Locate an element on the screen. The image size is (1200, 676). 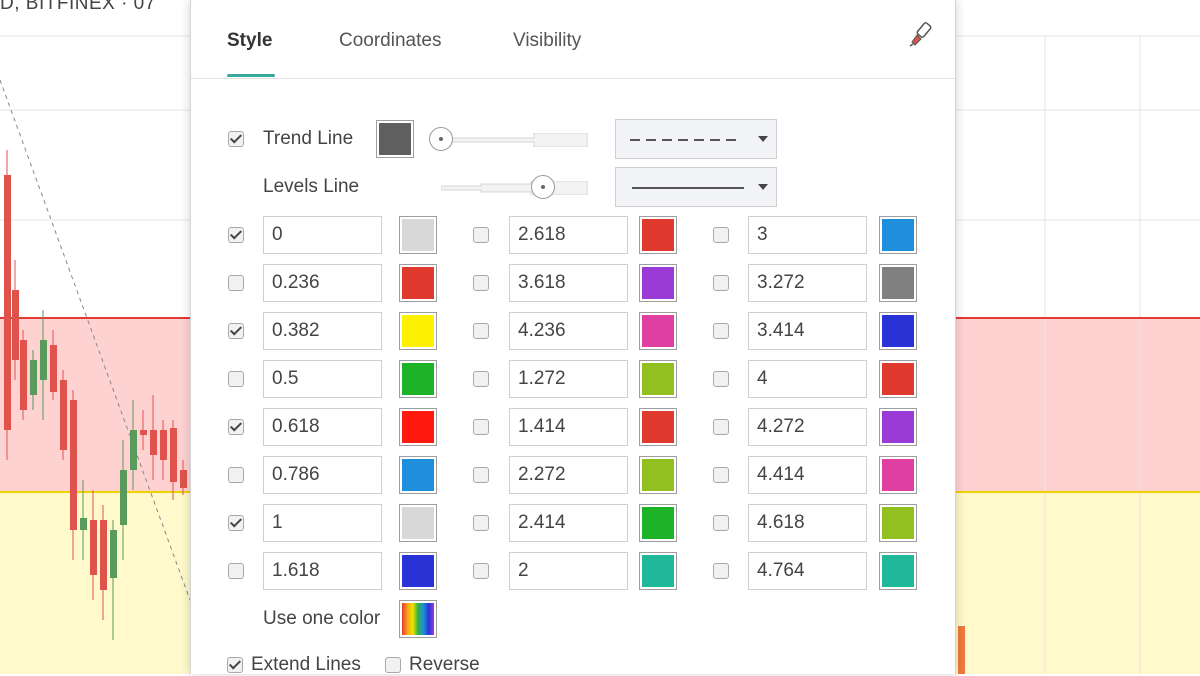
trend-line-width-slider is located at coordinates (509, 140).